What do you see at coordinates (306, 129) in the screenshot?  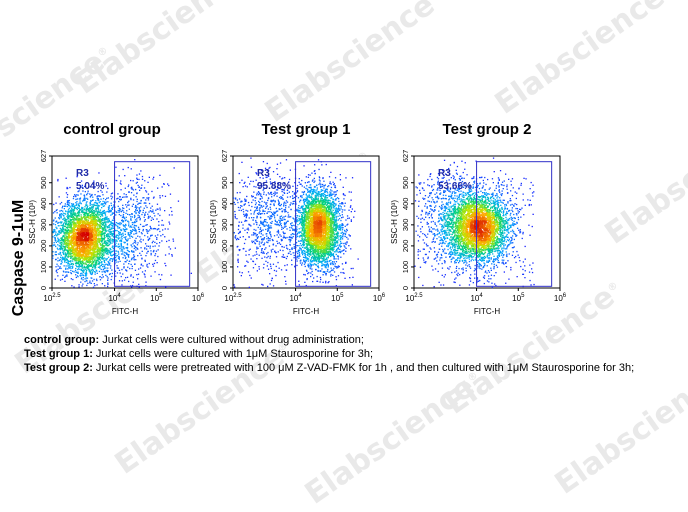 I see `panel-title: Test group 1` at bounding box center [306, 129].